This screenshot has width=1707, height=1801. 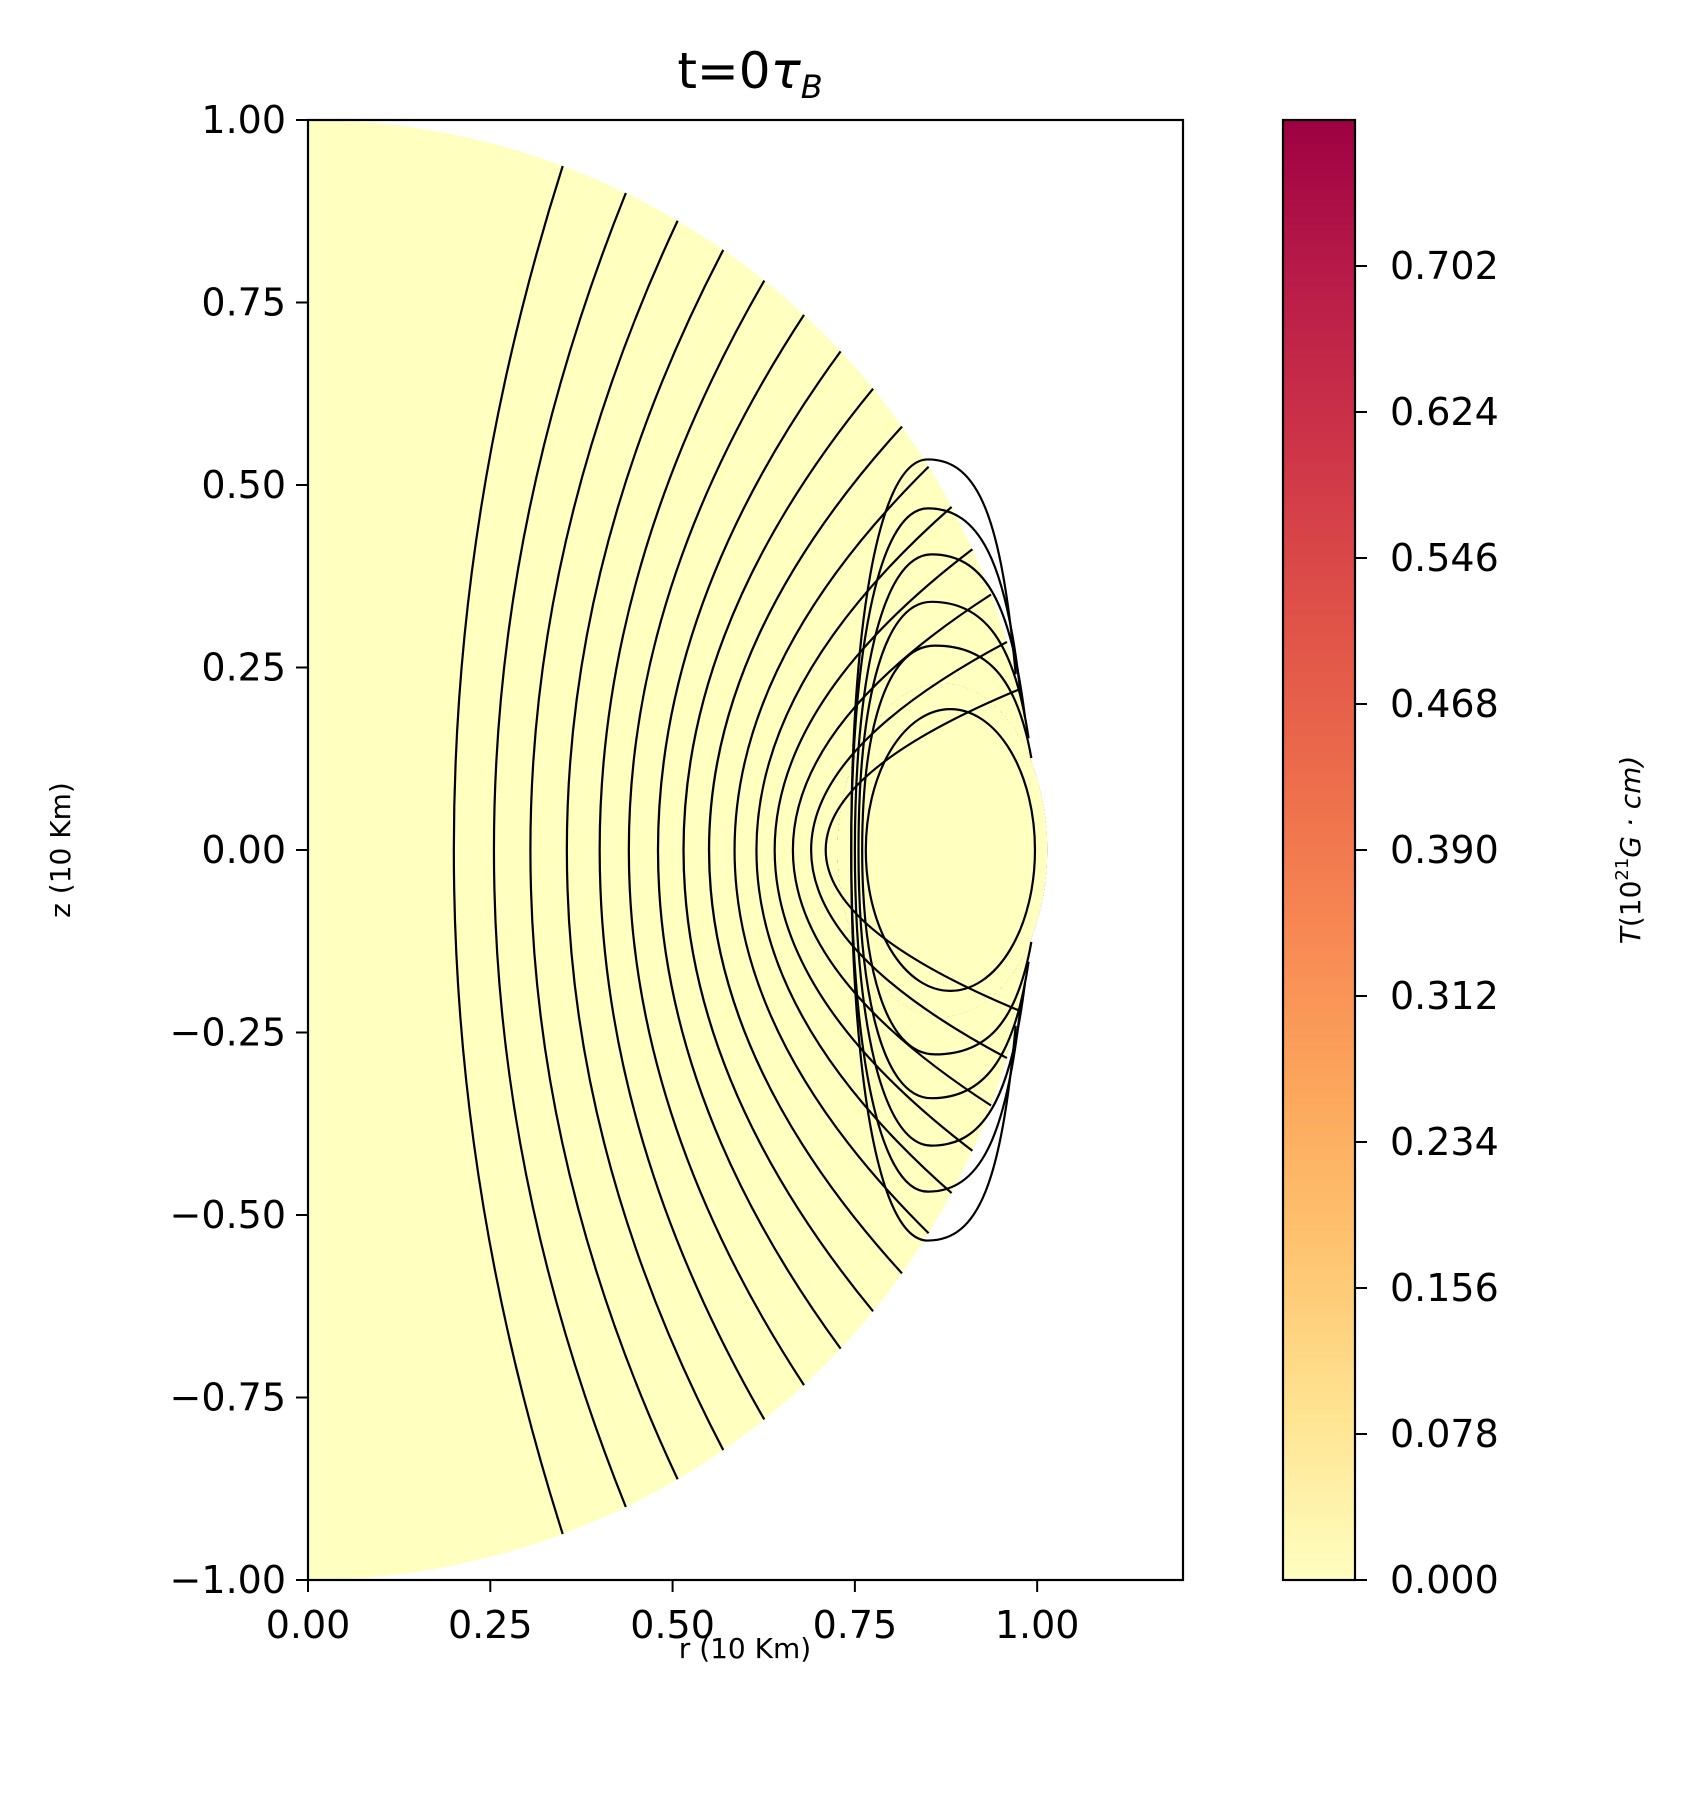 What do you see at coordinates (1444, 1580) in the screenshot?
I see `colorbar-tick-label: 0.000` at bounding box center [1444, 1580].